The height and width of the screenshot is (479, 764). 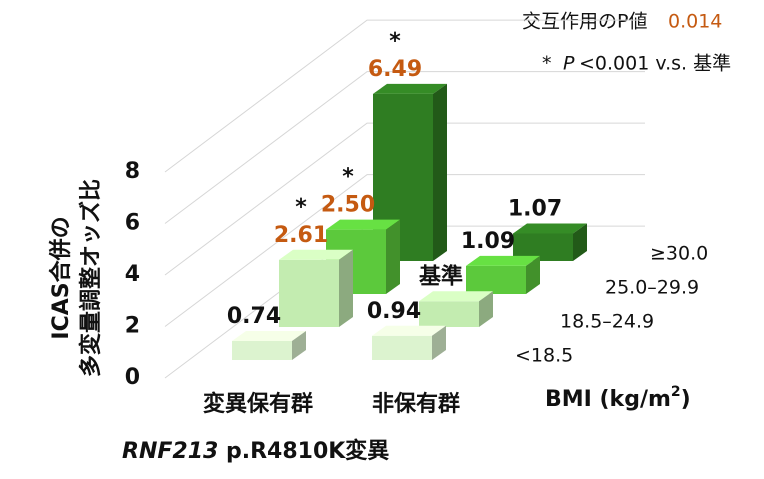 I want to click on row-label: 25.0–29.9, so click(x=652, y=288).